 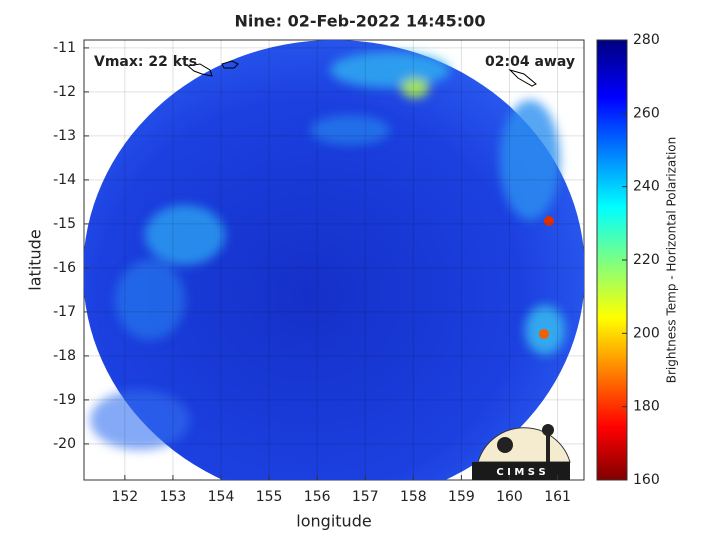 What do you see at coordinates (269, 497) in the screenshot?
I see `x-tick-label: 155` at bounding box center [269, 497].